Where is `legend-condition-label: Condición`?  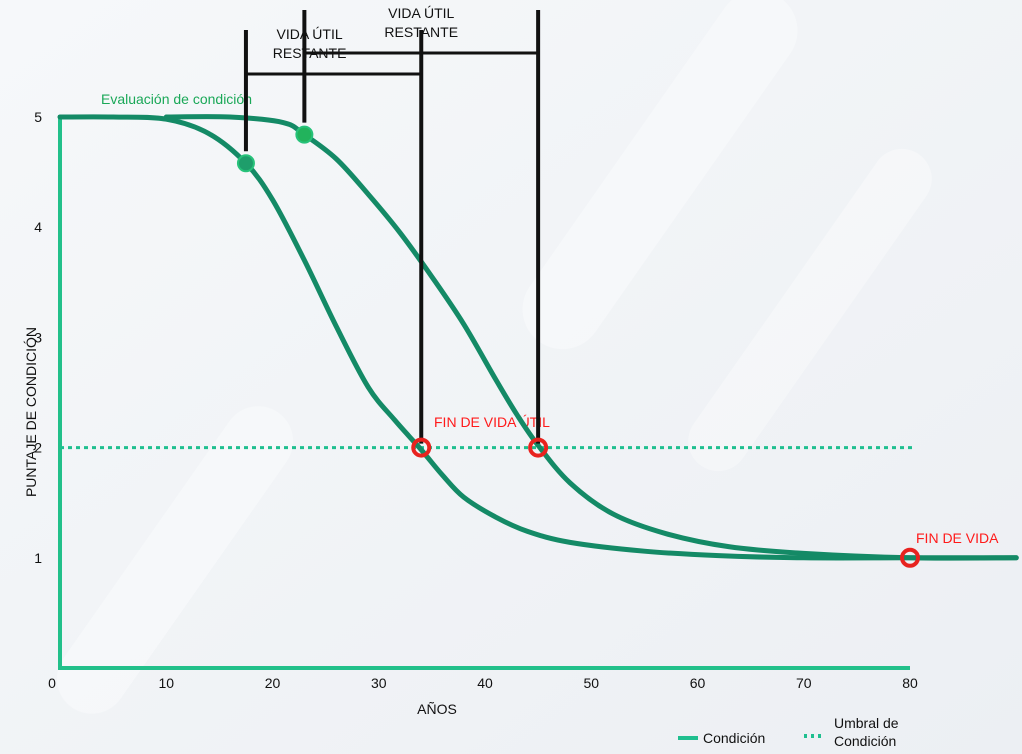 legend-condition-label: Condición is located at coordinates (734, 738).